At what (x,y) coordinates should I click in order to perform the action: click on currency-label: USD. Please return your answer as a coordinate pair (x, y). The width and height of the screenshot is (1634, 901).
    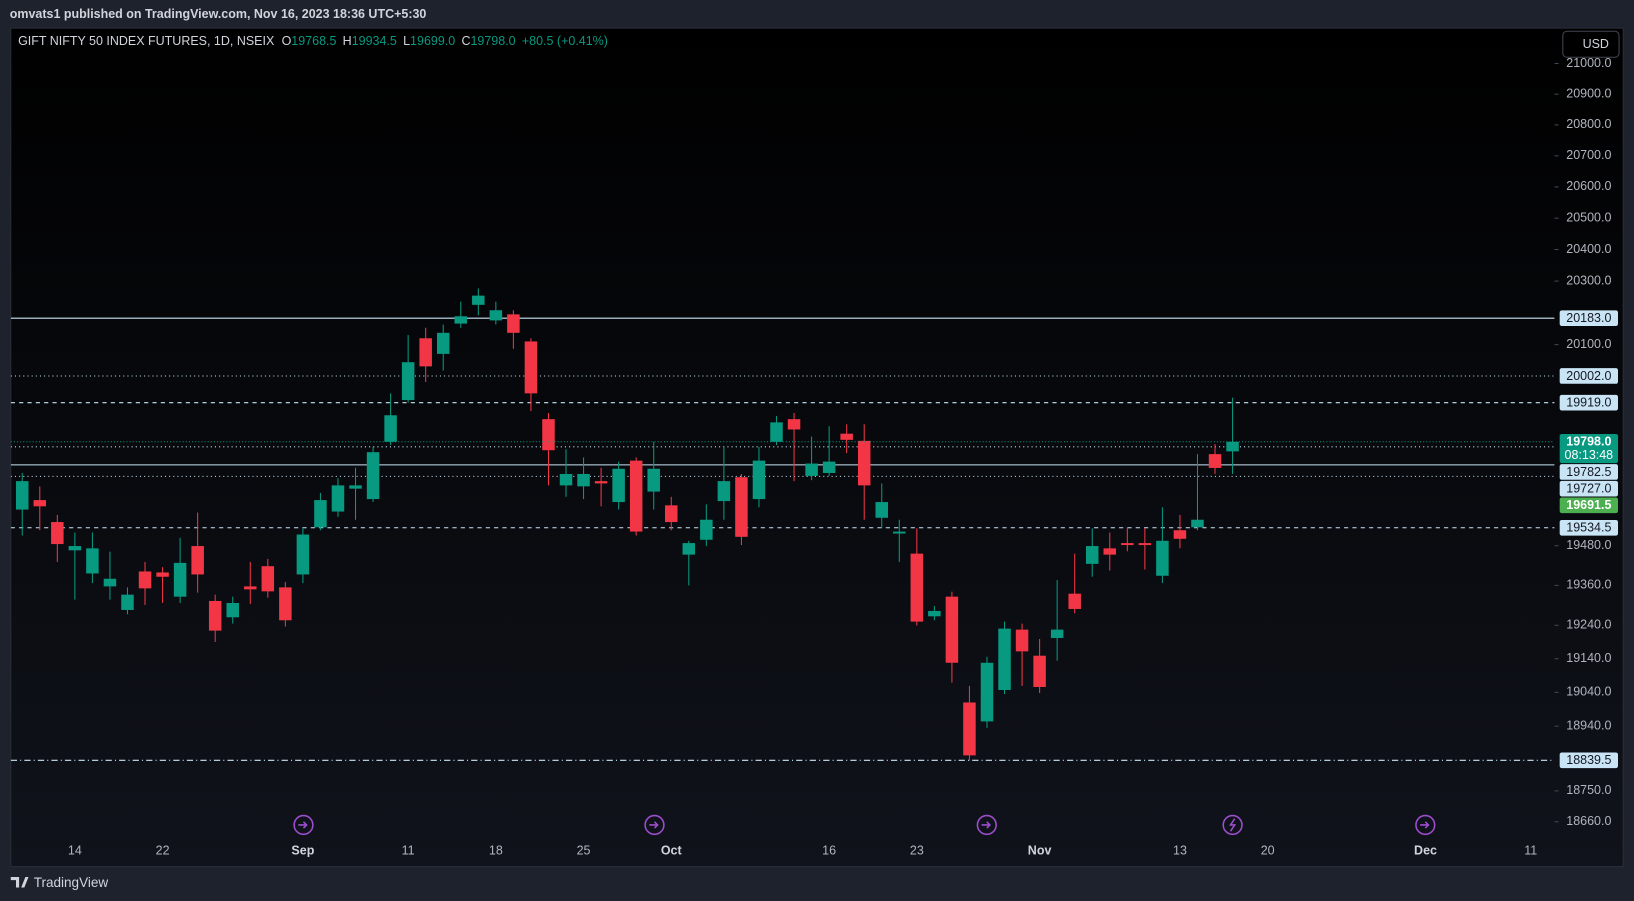
    Looking at the image, I should click on (1596, 44).